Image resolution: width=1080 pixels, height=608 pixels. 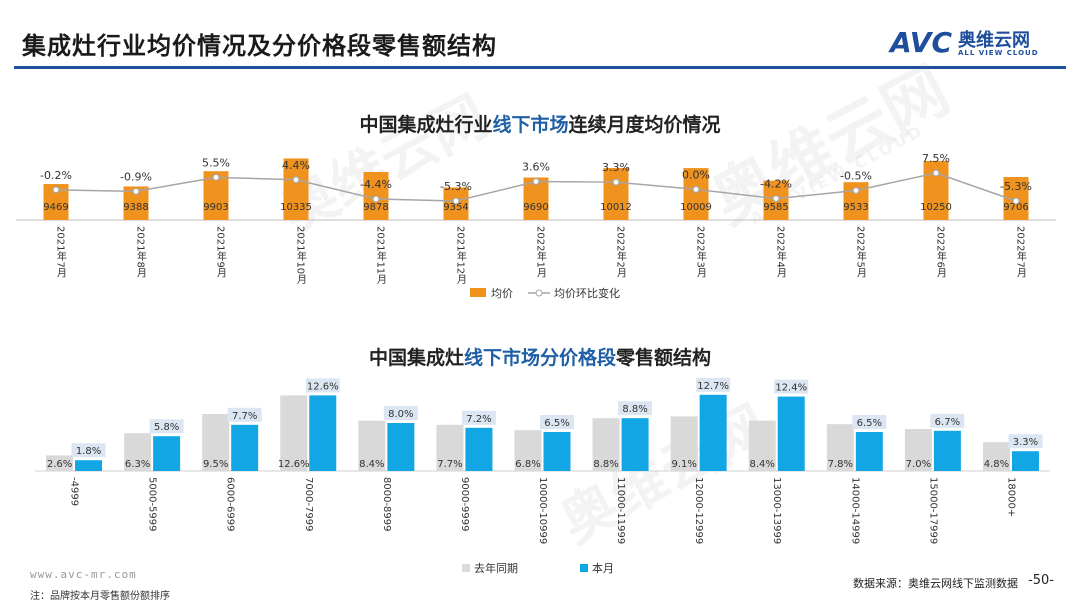 What do you see at coordinates (296, 165) in the screenshot?
I see `mom-change-label: 4.4%` at bounding box center [296, 165].